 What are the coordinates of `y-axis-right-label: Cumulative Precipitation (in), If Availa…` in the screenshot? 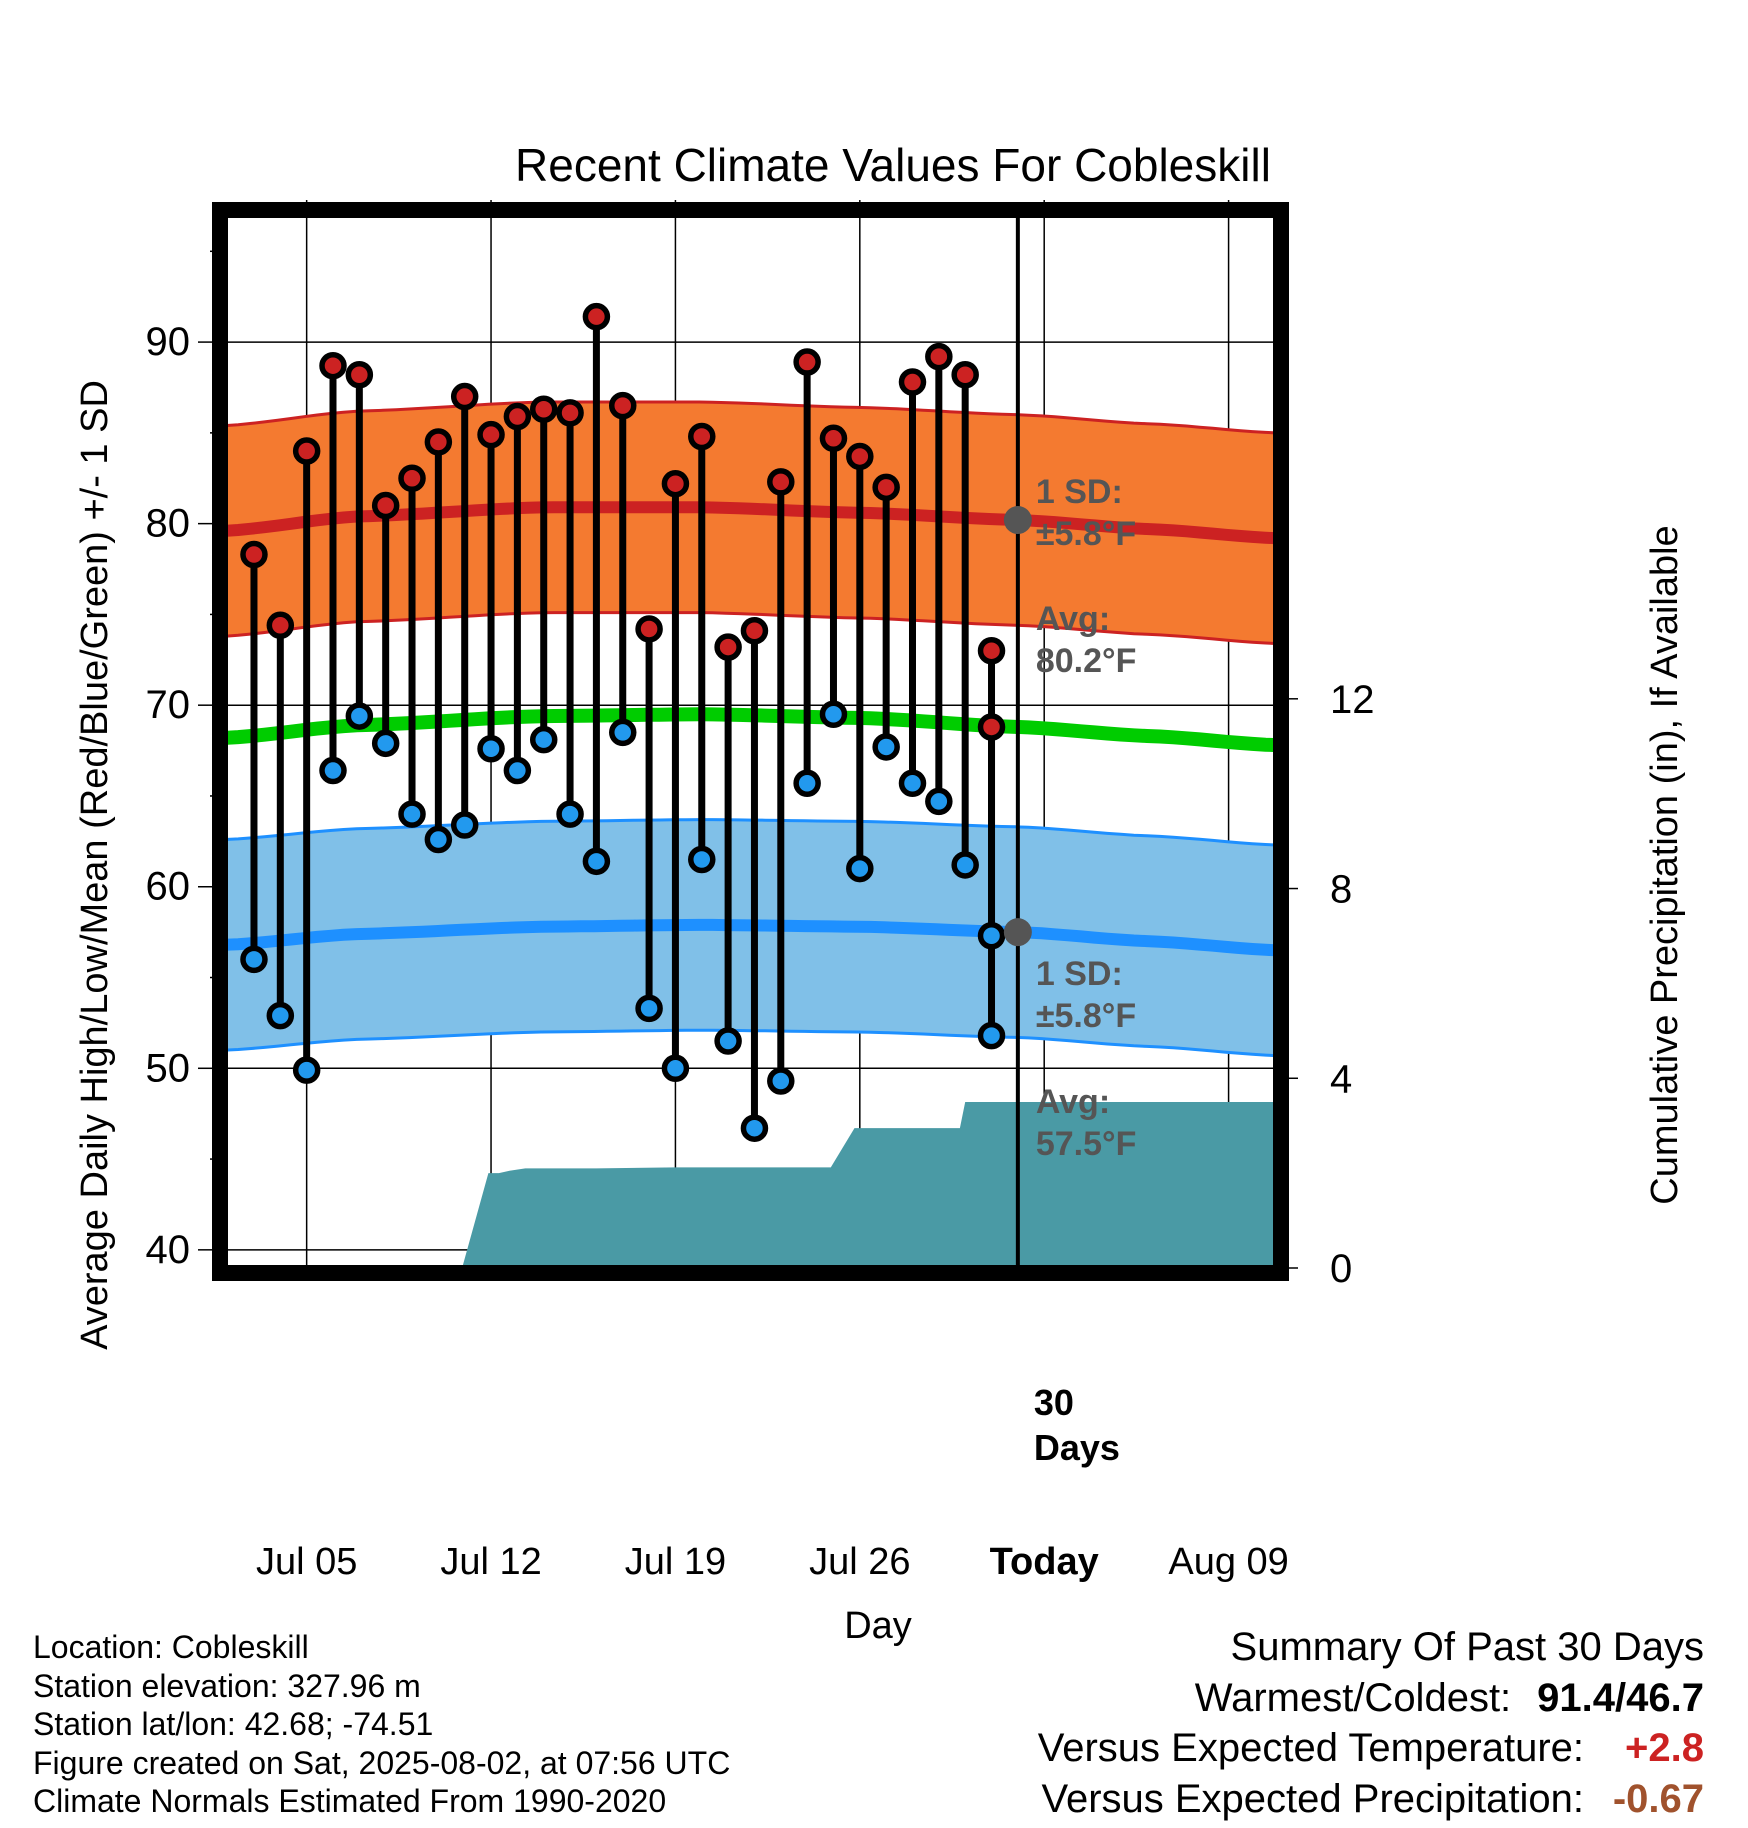 It's located at (1665, 864).